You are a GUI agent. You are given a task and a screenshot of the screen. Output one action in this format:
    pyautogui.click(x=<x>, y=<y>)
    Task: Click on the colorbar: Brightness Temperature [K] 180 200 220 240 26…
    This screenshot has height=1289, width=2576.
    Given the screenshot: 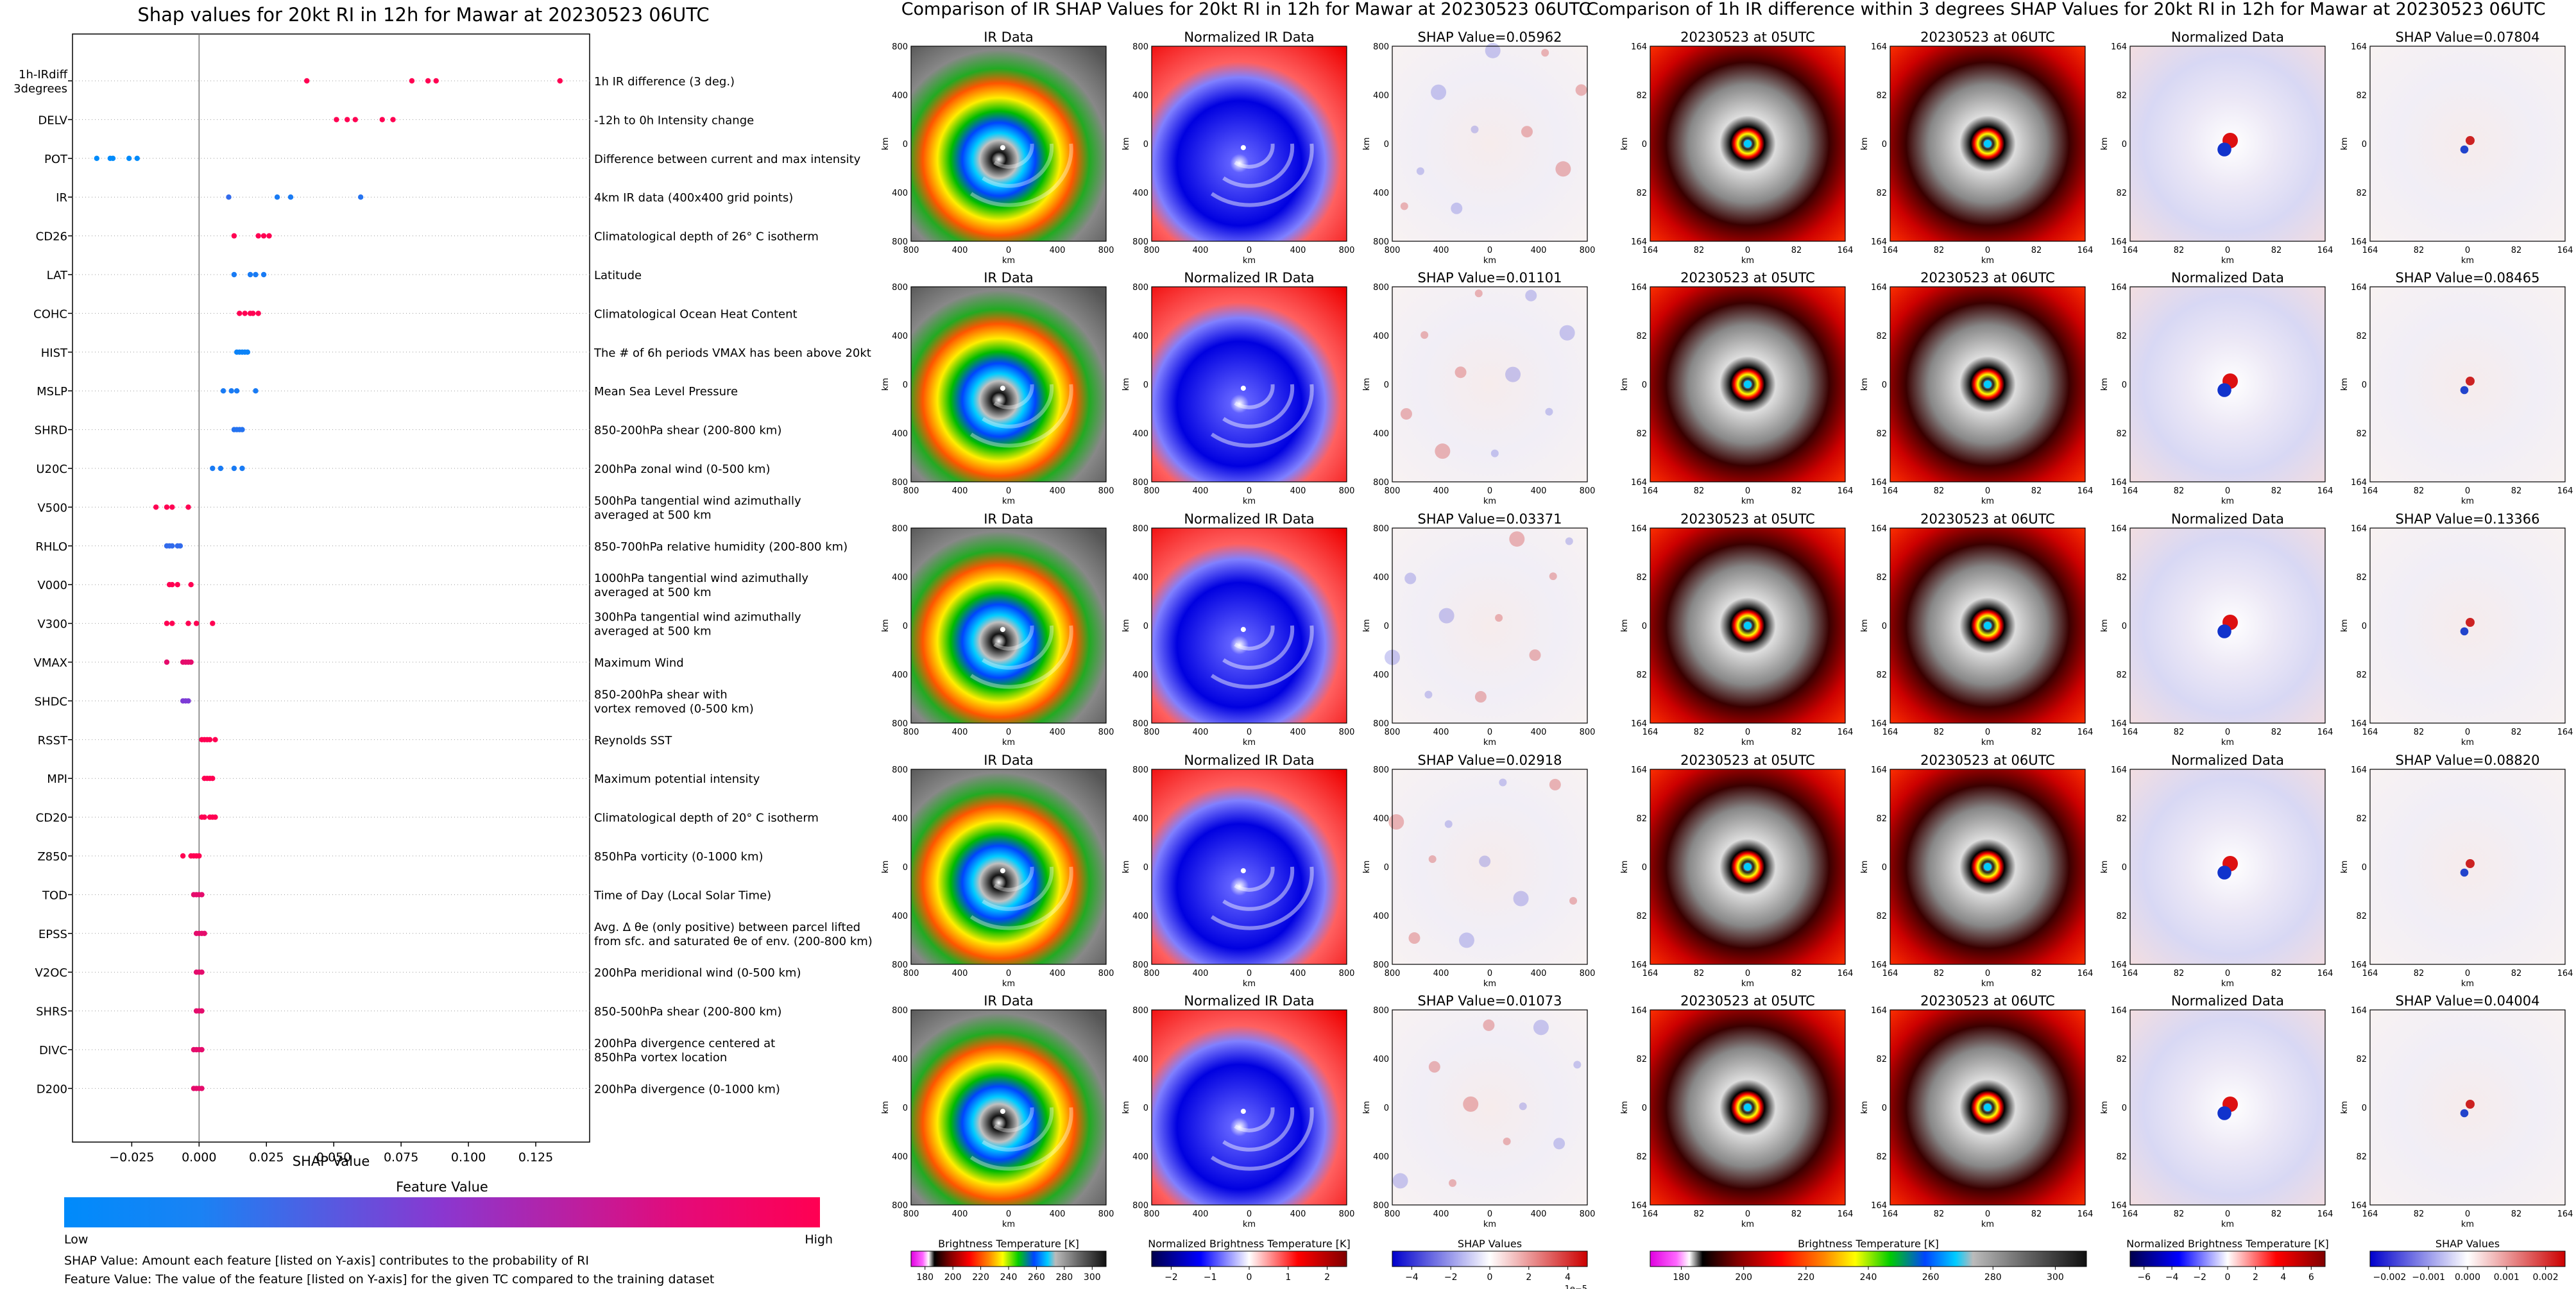 What is the action you would take?
    pyautogui.click(x=1008, y=1260)
    